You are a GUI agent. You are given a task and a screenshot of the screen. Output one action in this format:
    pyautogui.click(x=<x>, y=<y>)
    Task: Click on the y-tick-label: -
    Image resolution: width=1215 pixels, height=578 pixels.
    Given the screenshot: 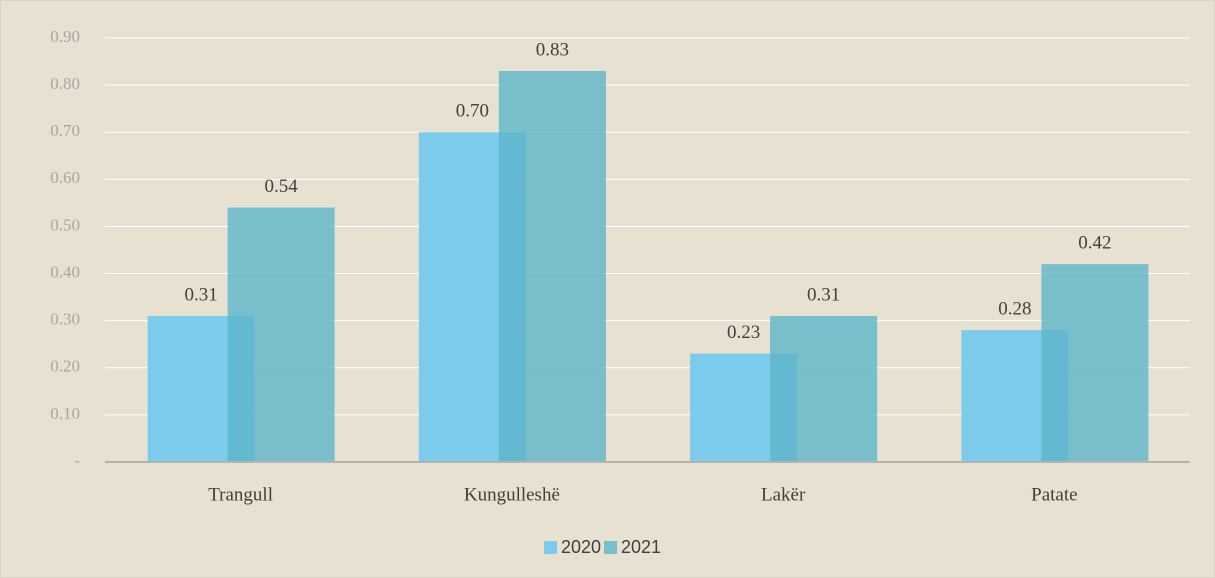 What is the action you would take?
    pyautogui.click(x=77, y=460)
    